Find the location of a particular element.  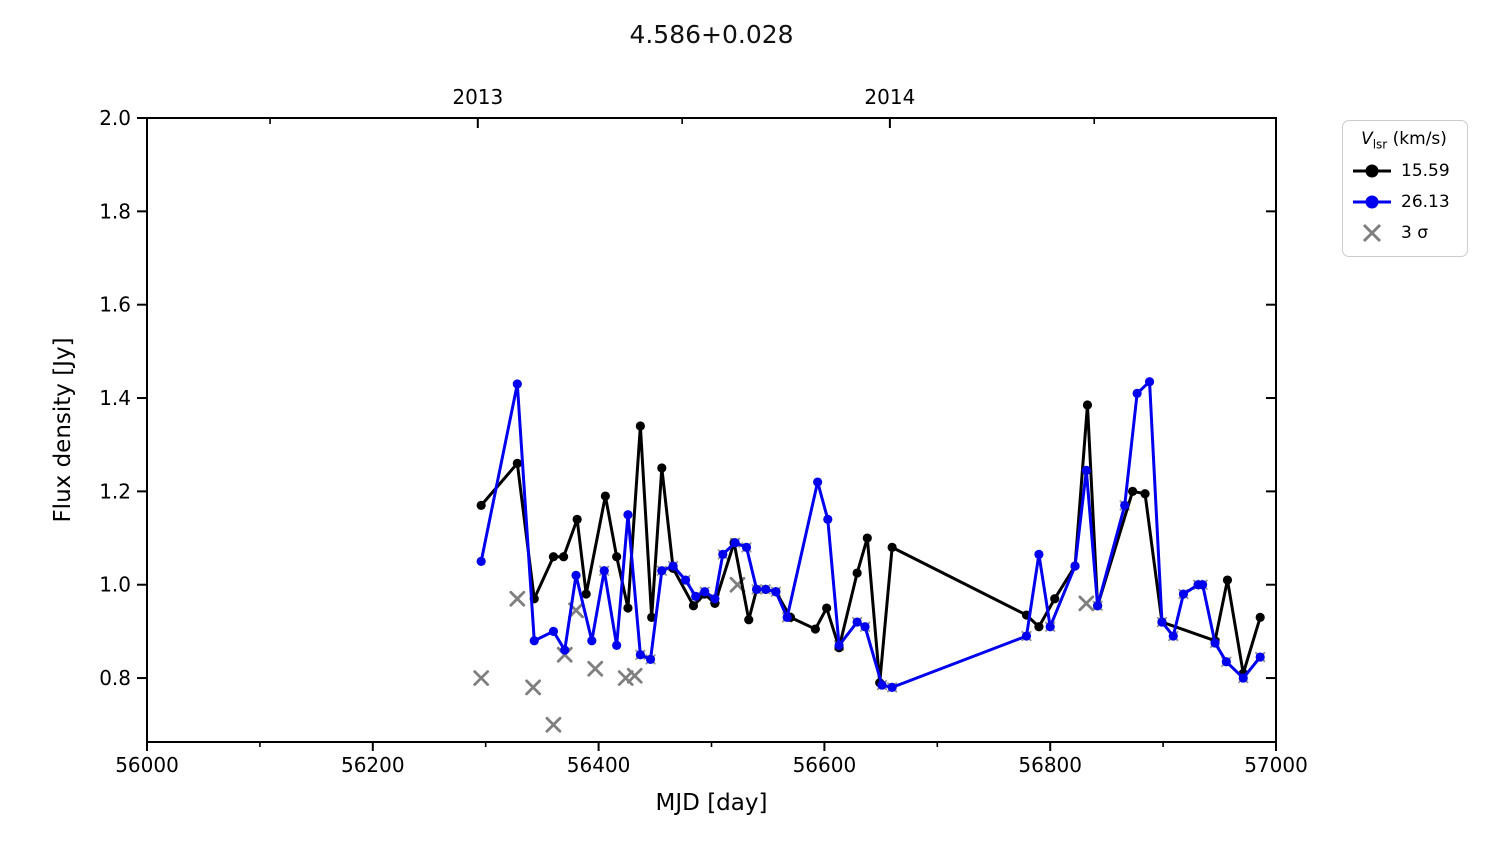

x-axis-label: MJD [day] is located at coordinates (711, 803).